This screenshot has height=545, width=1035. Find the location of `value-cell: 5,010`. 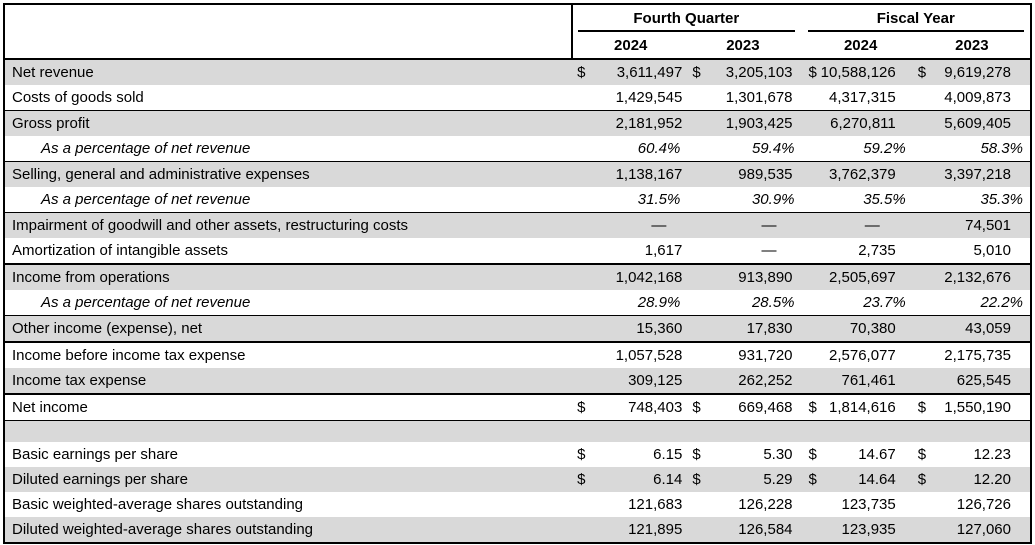

value-cell: 5,010 is located at coordinates (992, 250).